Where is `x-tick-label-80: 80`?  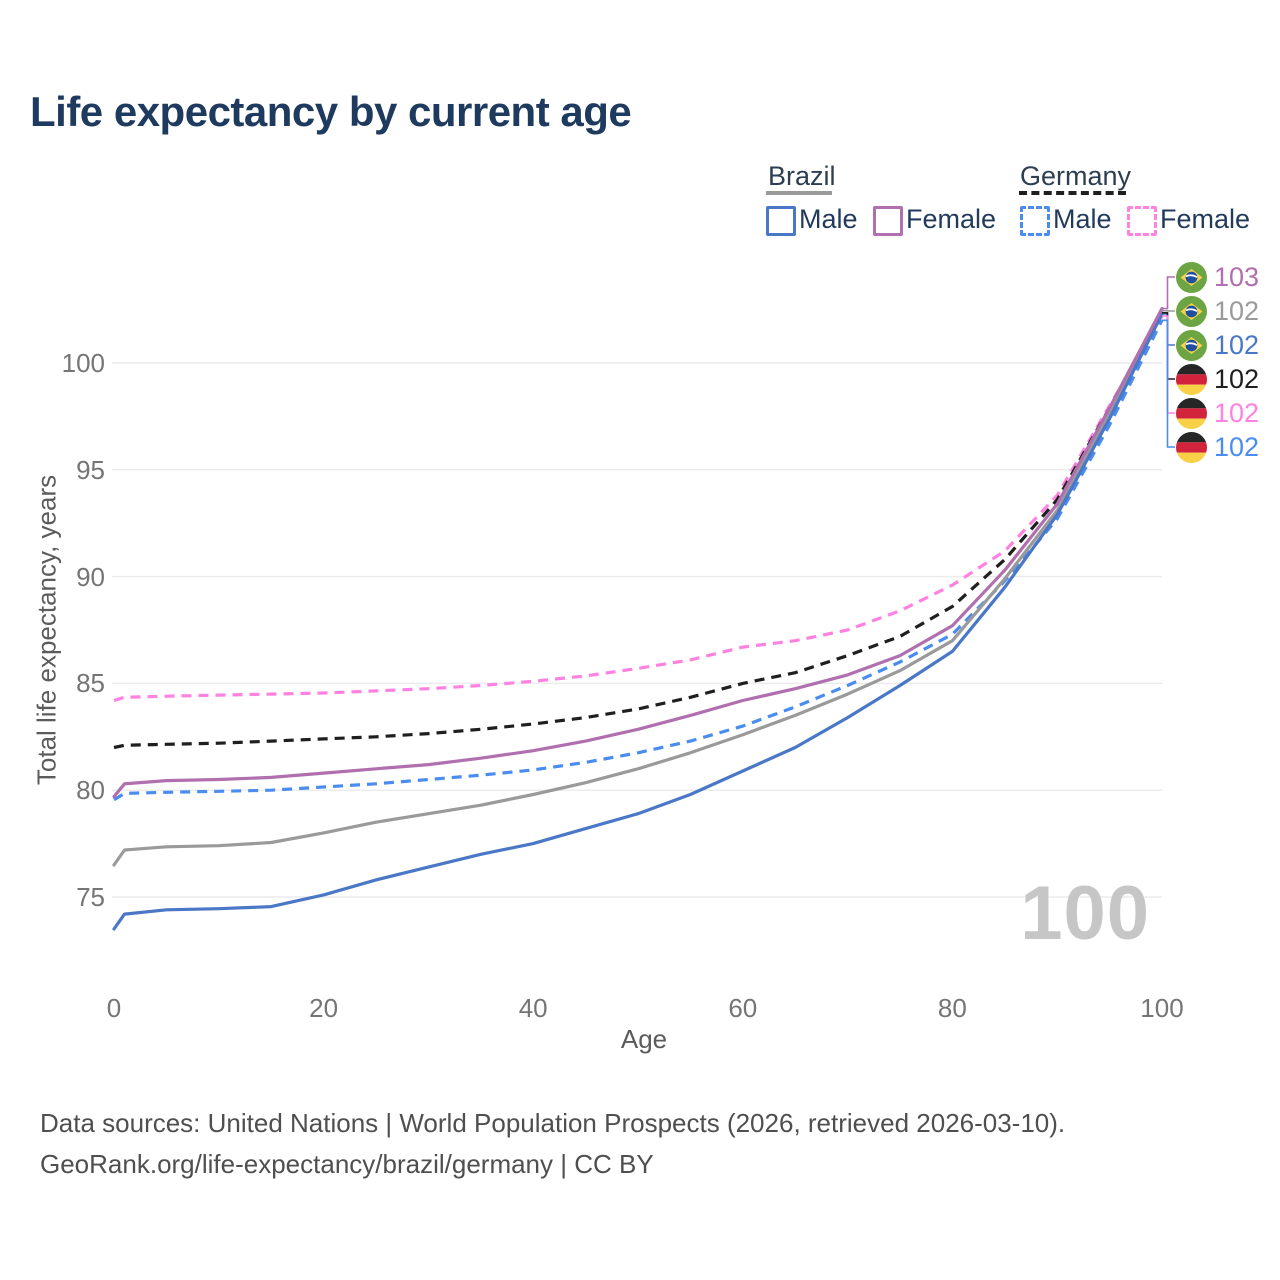 x-tick-label-80: 80 is located at coordinates (952, 1008).